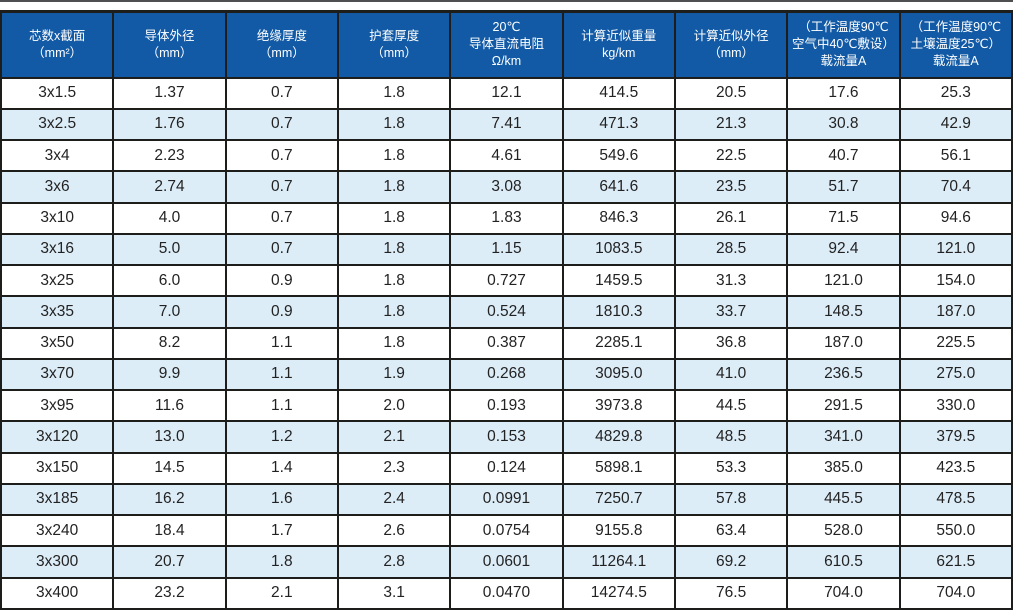 The image size is (1013, 610). Describe the element at coordinates (618, 218) in the screenshot. I see `table-cell: 846.3` at that location.